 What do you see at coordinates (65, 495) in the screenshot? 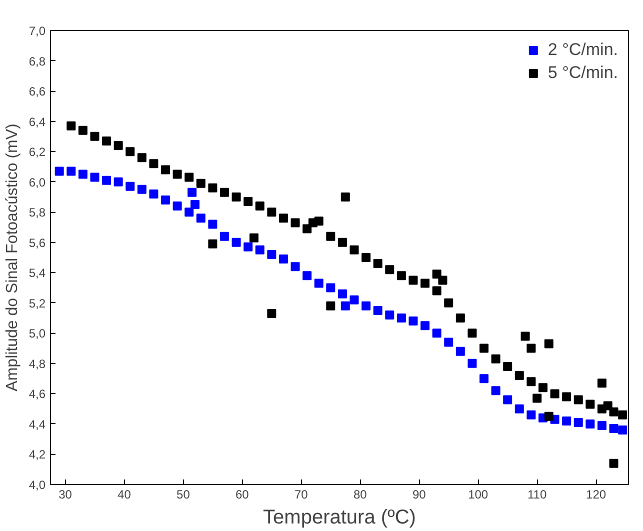
I see `x-tick-label: 30` at bounding box center [65, 495].